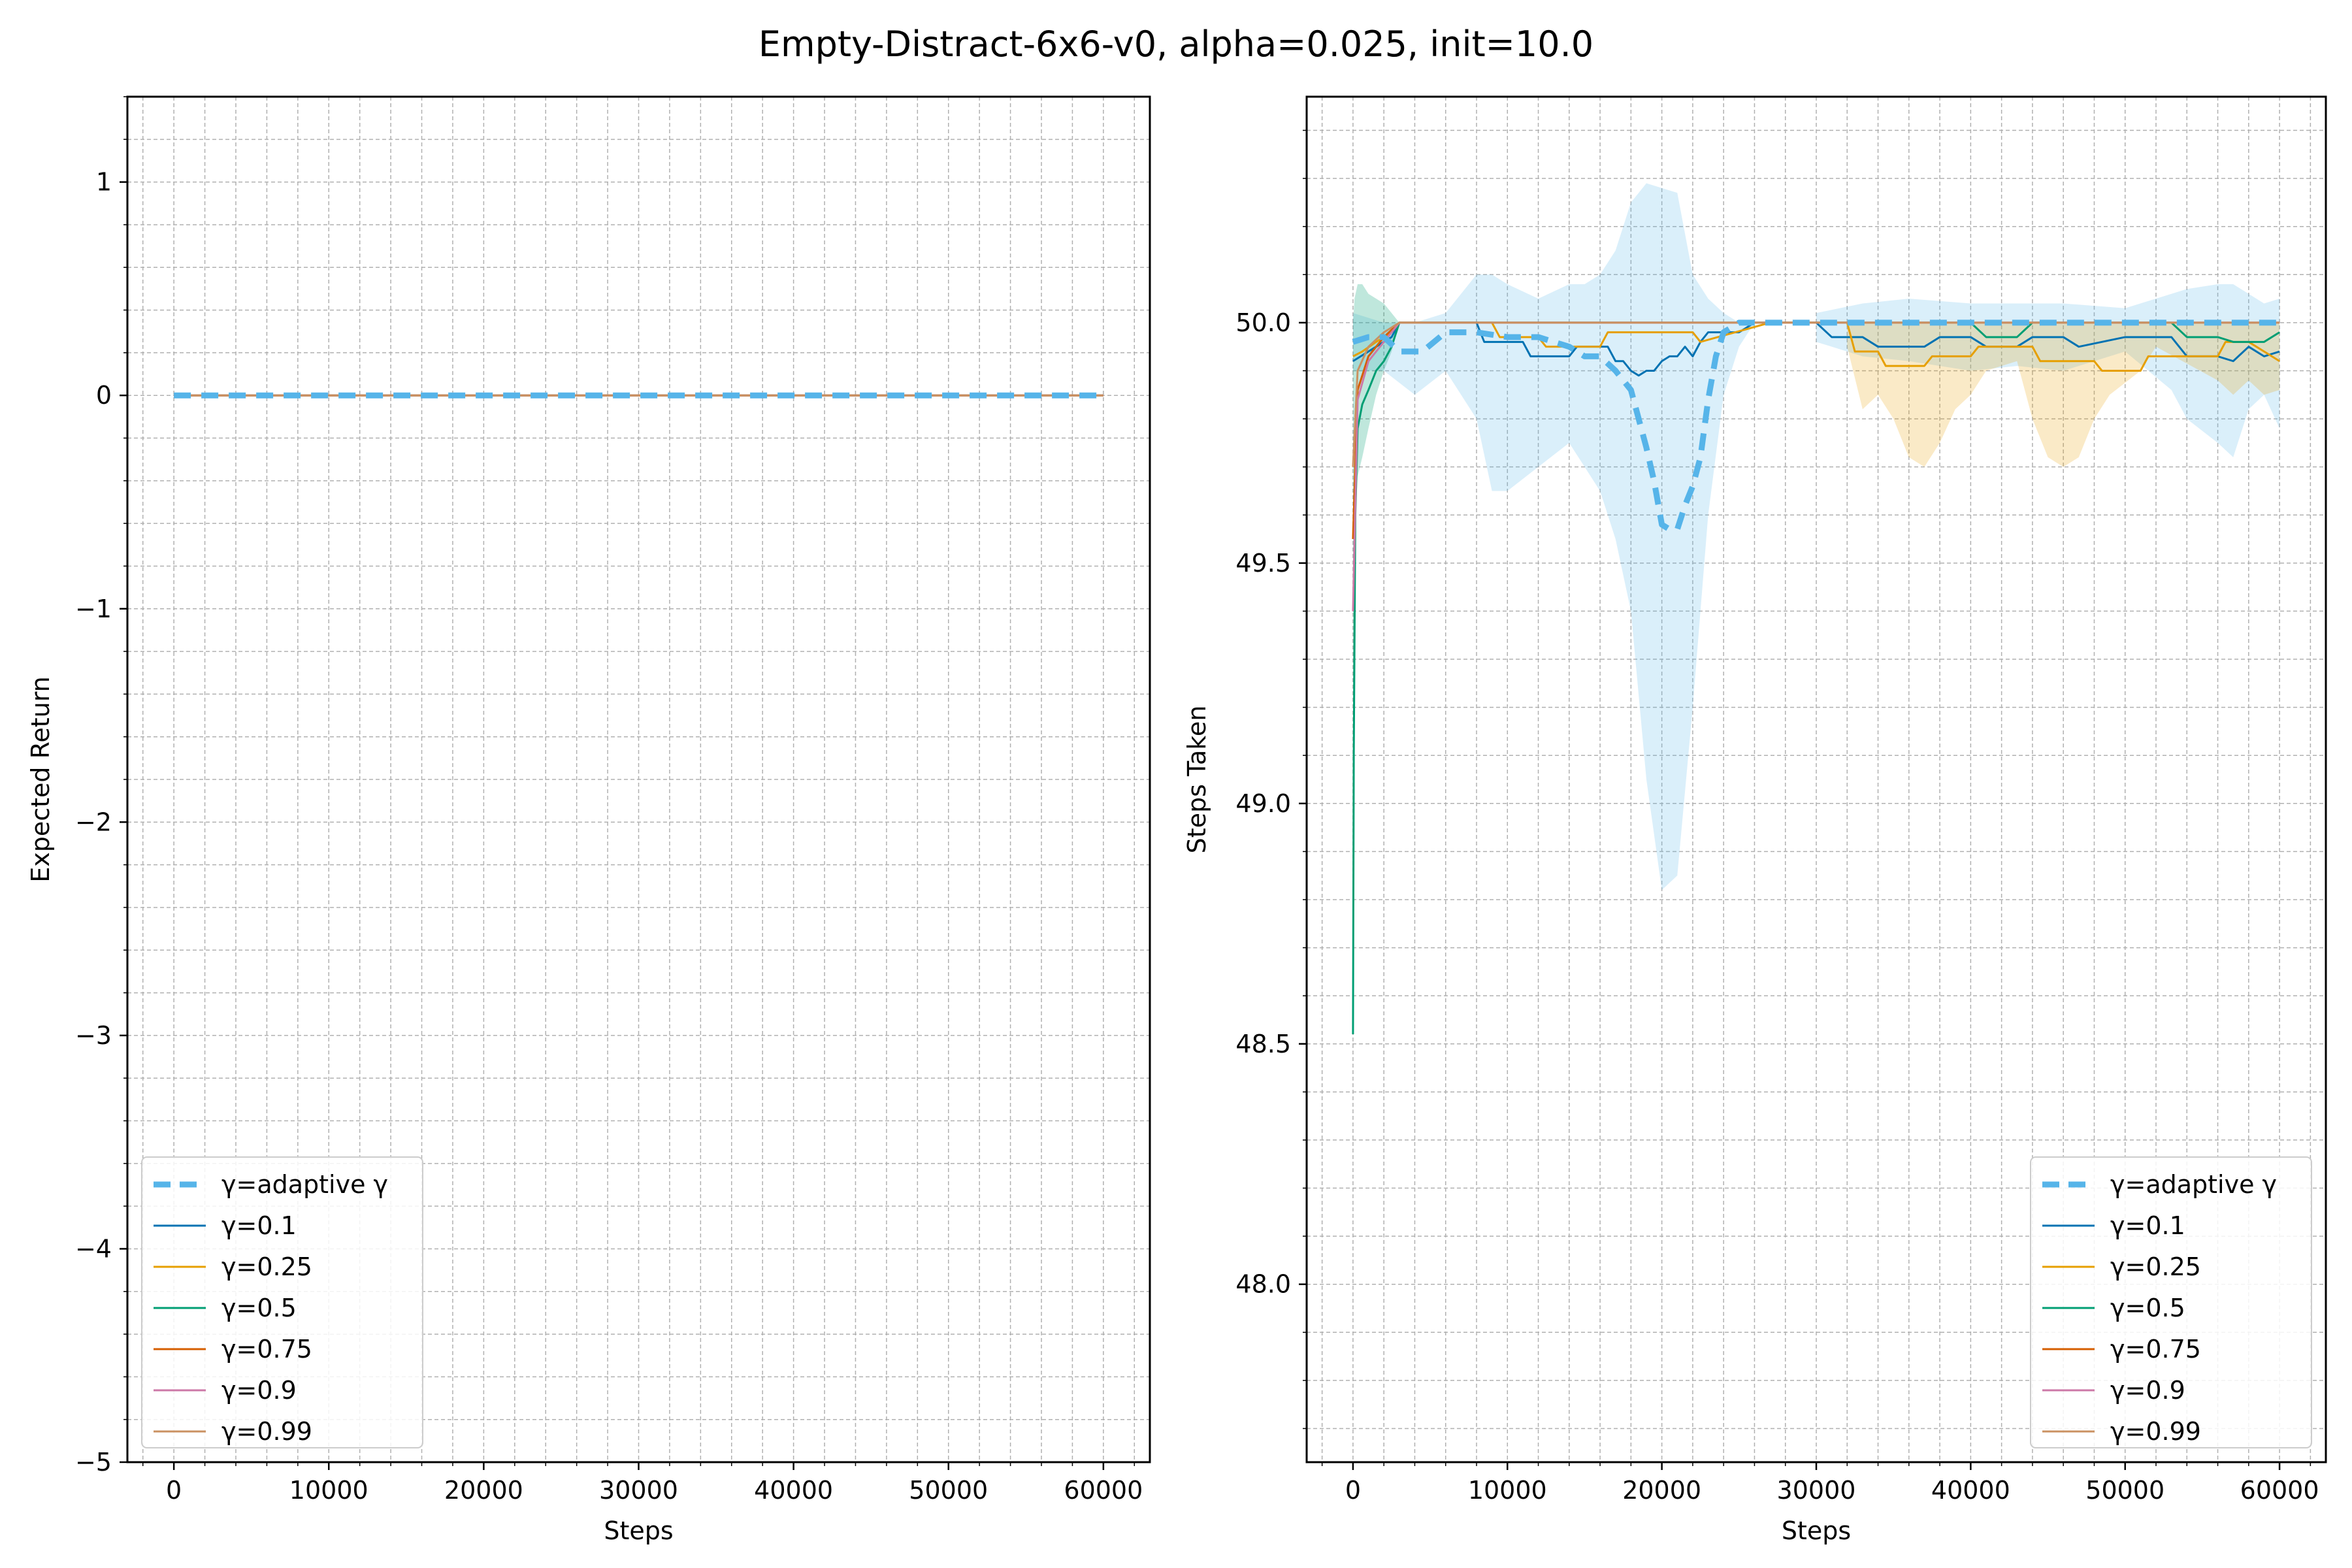 The height and width of the screenshot is (1568, 2352). Describe the element at coordinates (328, 1490) in the screenshot. I see `left-x-tick-label: 10000` at that location.